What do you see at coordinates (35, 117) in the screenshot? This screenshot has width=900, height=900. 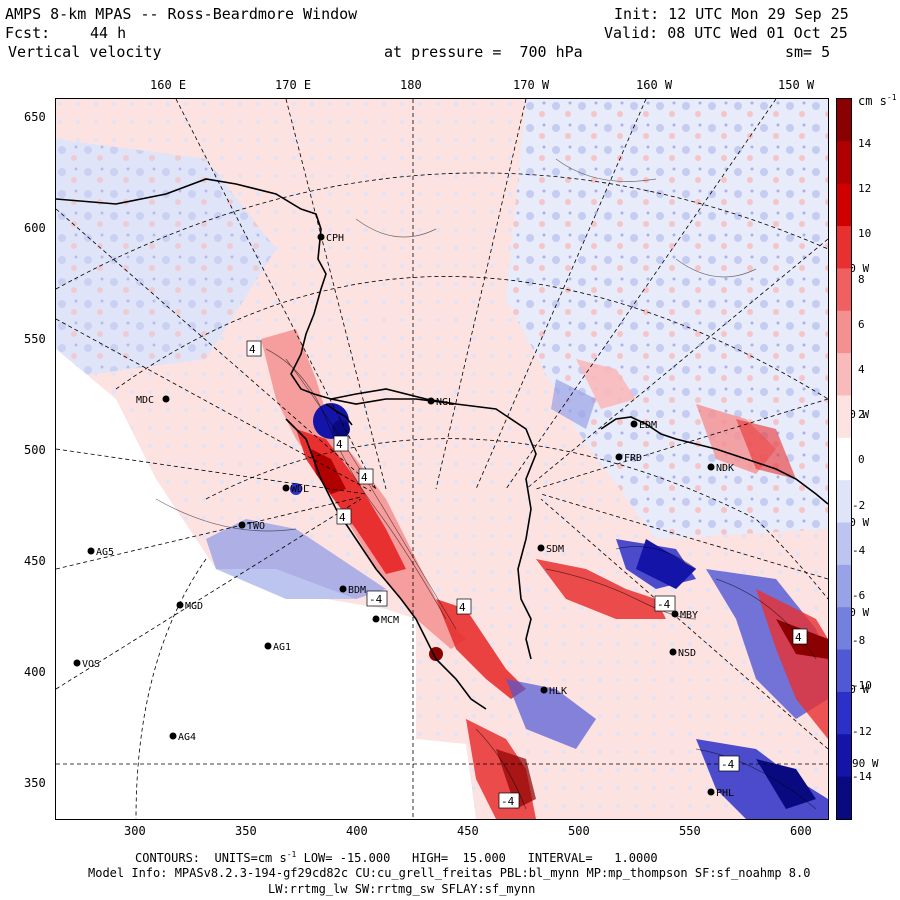 I see `y-tick-label: 650` at bounding box center [35, 117].